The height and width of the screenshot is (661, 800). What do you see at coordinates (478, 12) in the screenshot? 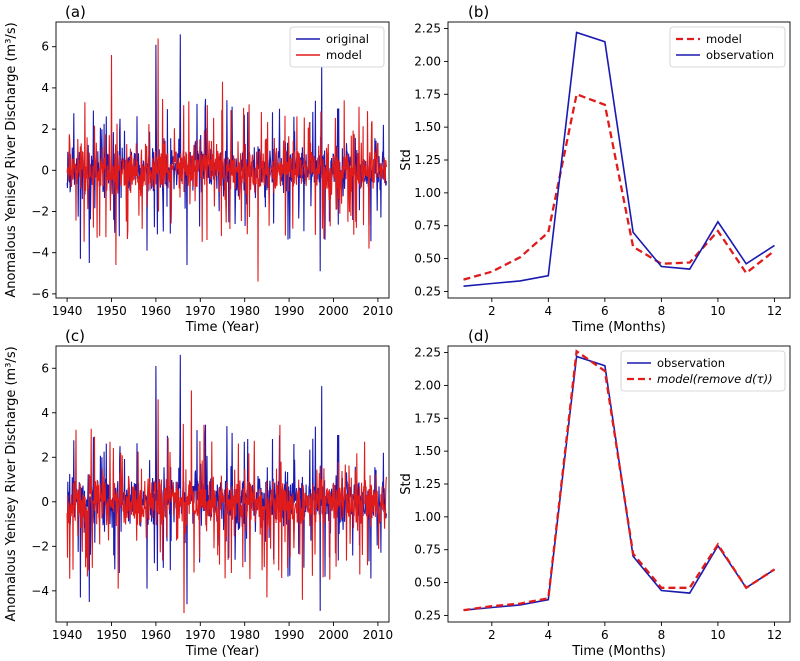
I see `panel-label: (b)` at bounding box center [478, 12].